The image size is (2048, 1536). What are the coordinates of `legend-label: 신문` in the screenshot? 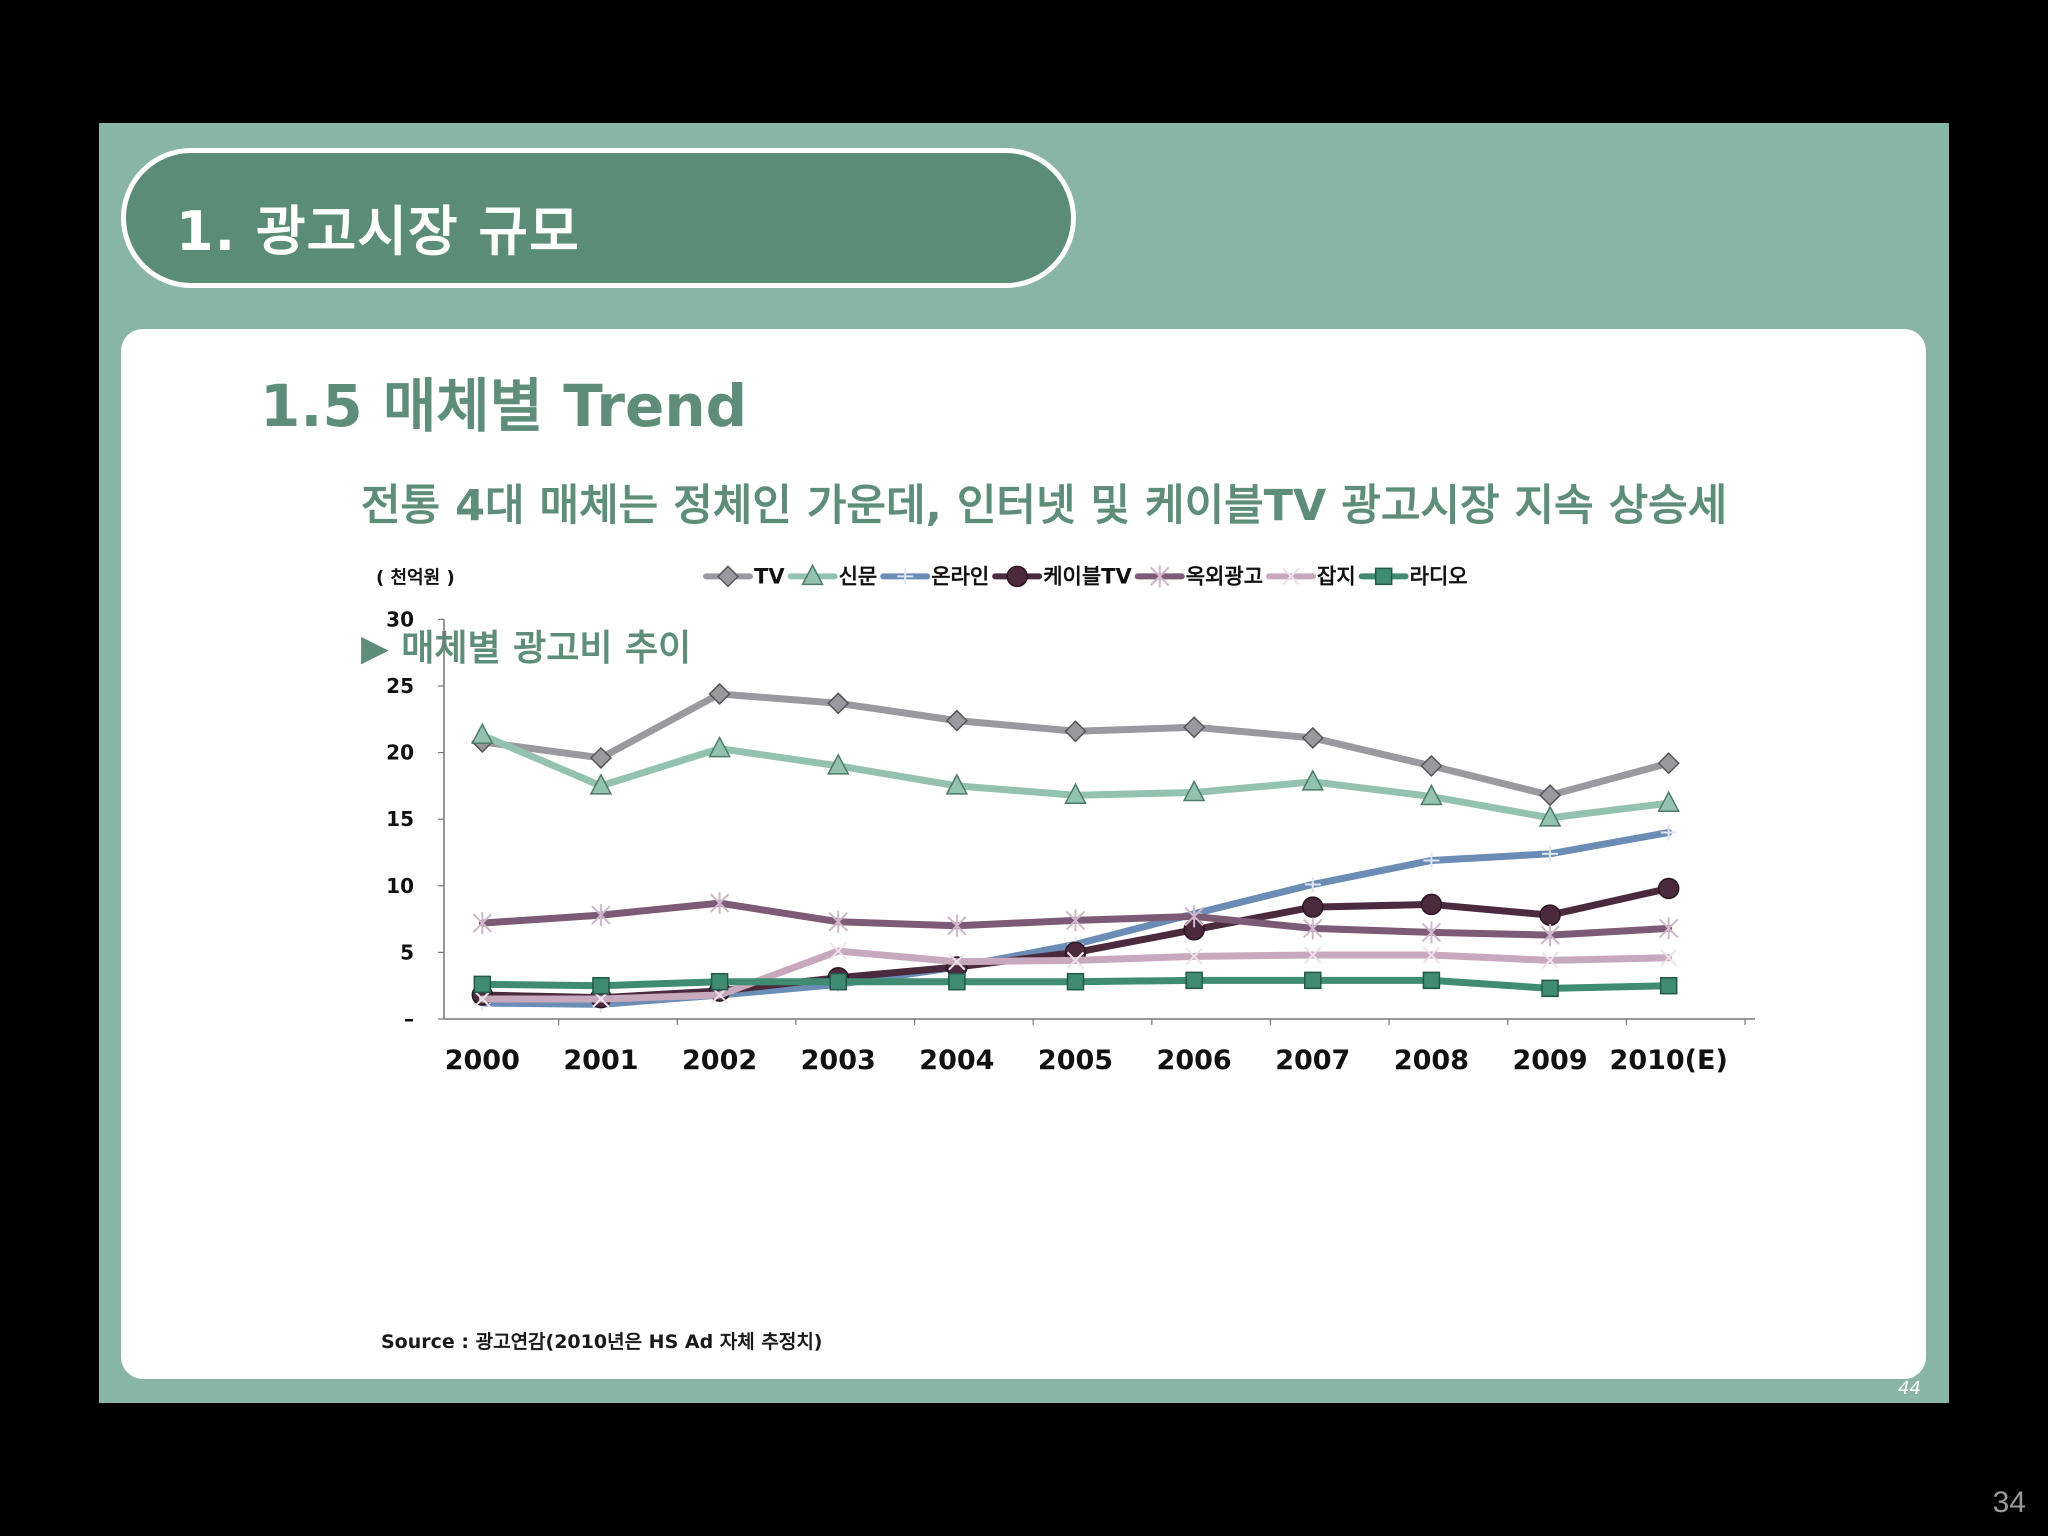 It's located at (858, 576).